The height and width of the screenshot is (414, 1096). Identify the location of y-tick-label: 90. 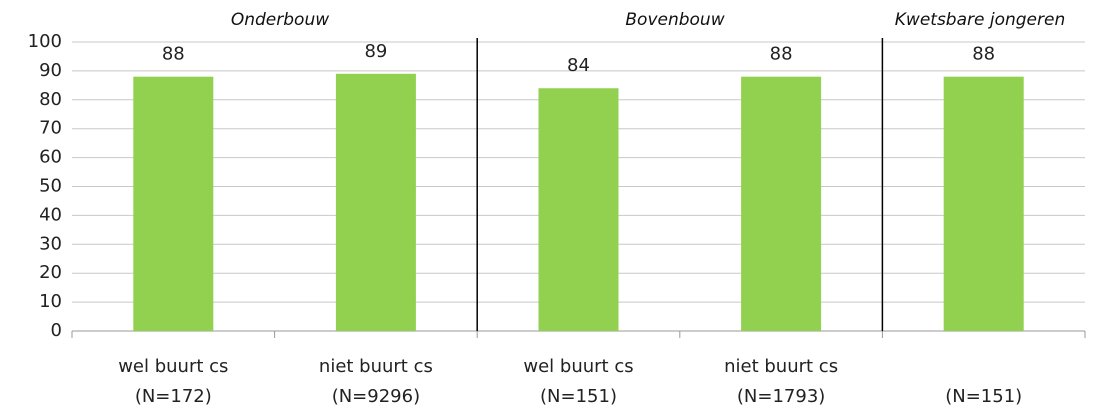
(50, 70).